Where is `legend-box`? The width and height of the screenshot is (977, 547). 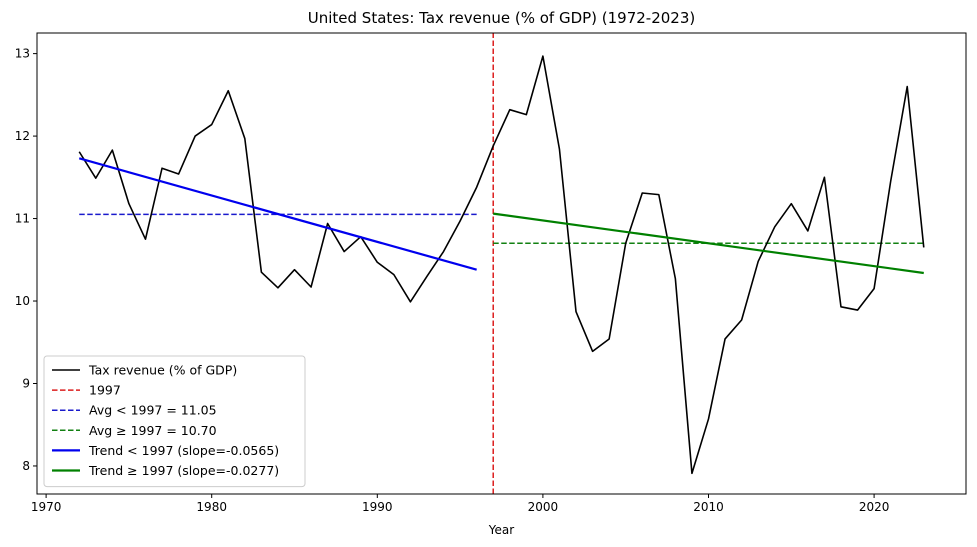
legend-box is located at coordinates (174, 421).